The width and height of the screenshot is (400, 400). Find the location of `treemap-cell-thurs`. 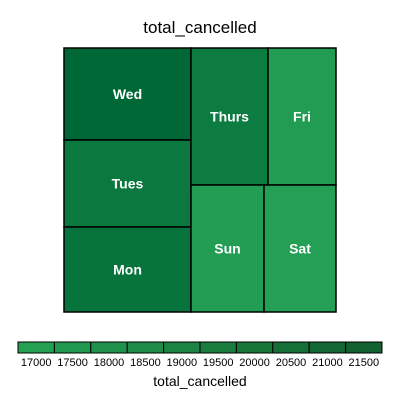

treemap-cell-thurs is located at coordinates (229, 116).